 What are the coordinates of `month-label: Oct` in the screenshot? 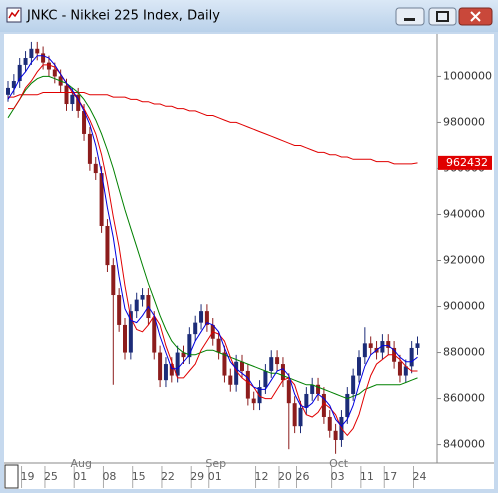 It's located at (339, 463).